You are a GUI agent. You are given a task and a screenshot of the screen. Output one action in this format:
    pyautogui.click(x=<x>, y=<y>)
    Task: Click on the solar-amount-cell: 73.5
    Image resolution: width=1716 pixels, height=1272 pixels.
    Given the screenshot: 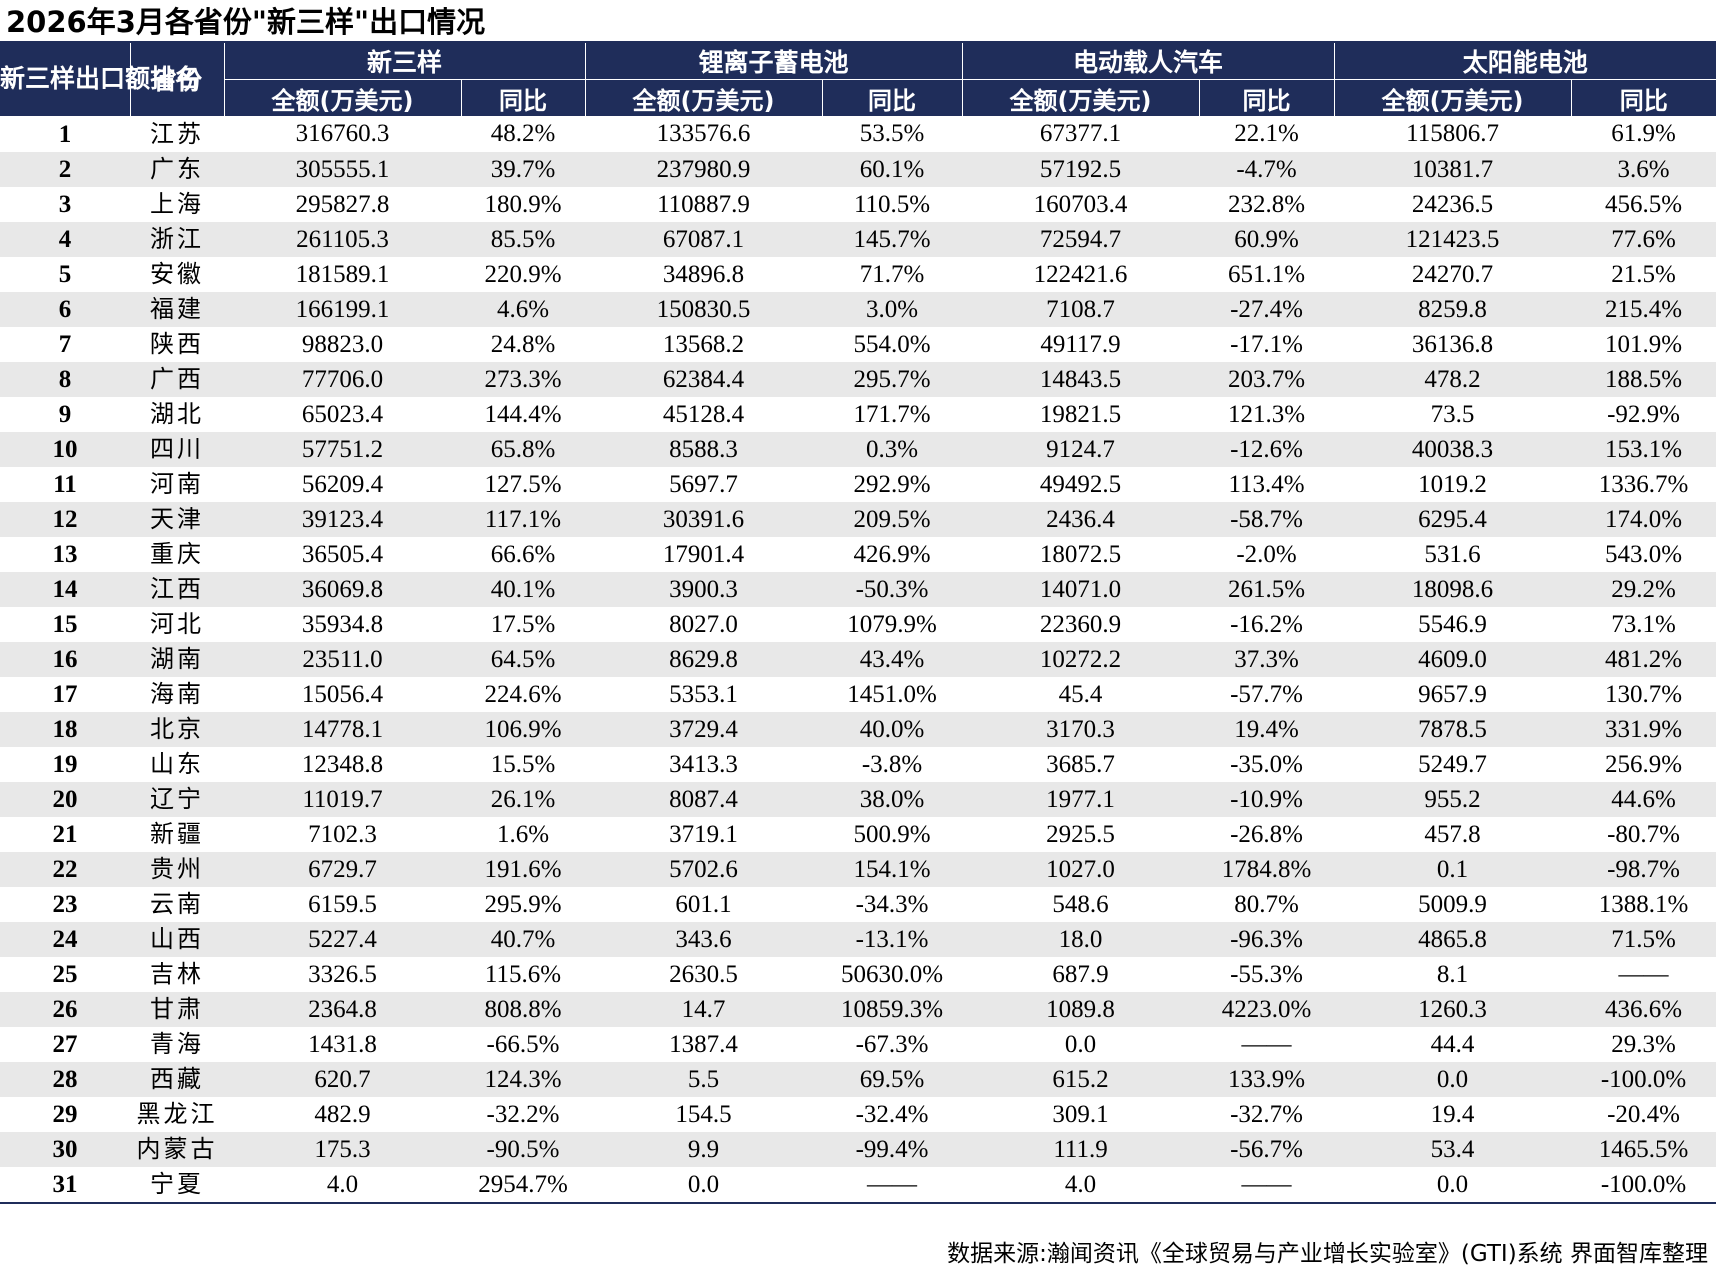 What is the action you would take?
    pyautogui.click(x=1452, y=414)
    